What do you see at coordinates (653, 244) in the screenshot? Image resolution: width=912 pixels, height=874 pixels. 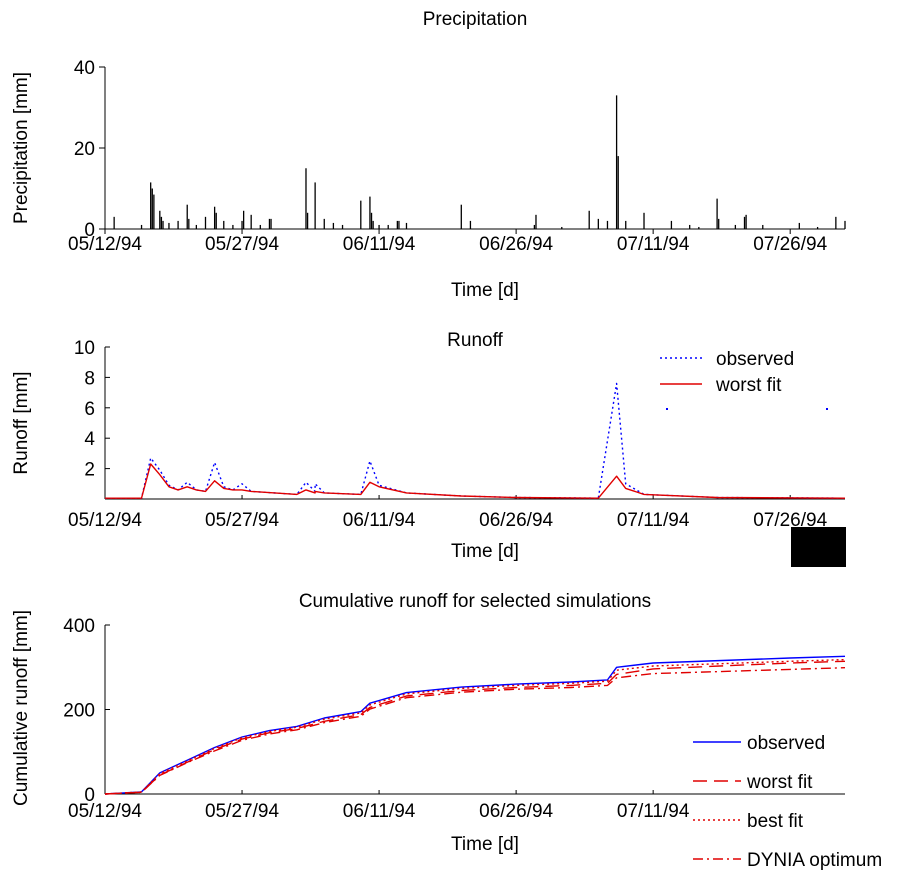 I see `chart-1-x-tick-label: 07/11/94` at bounding box center [653, 244].